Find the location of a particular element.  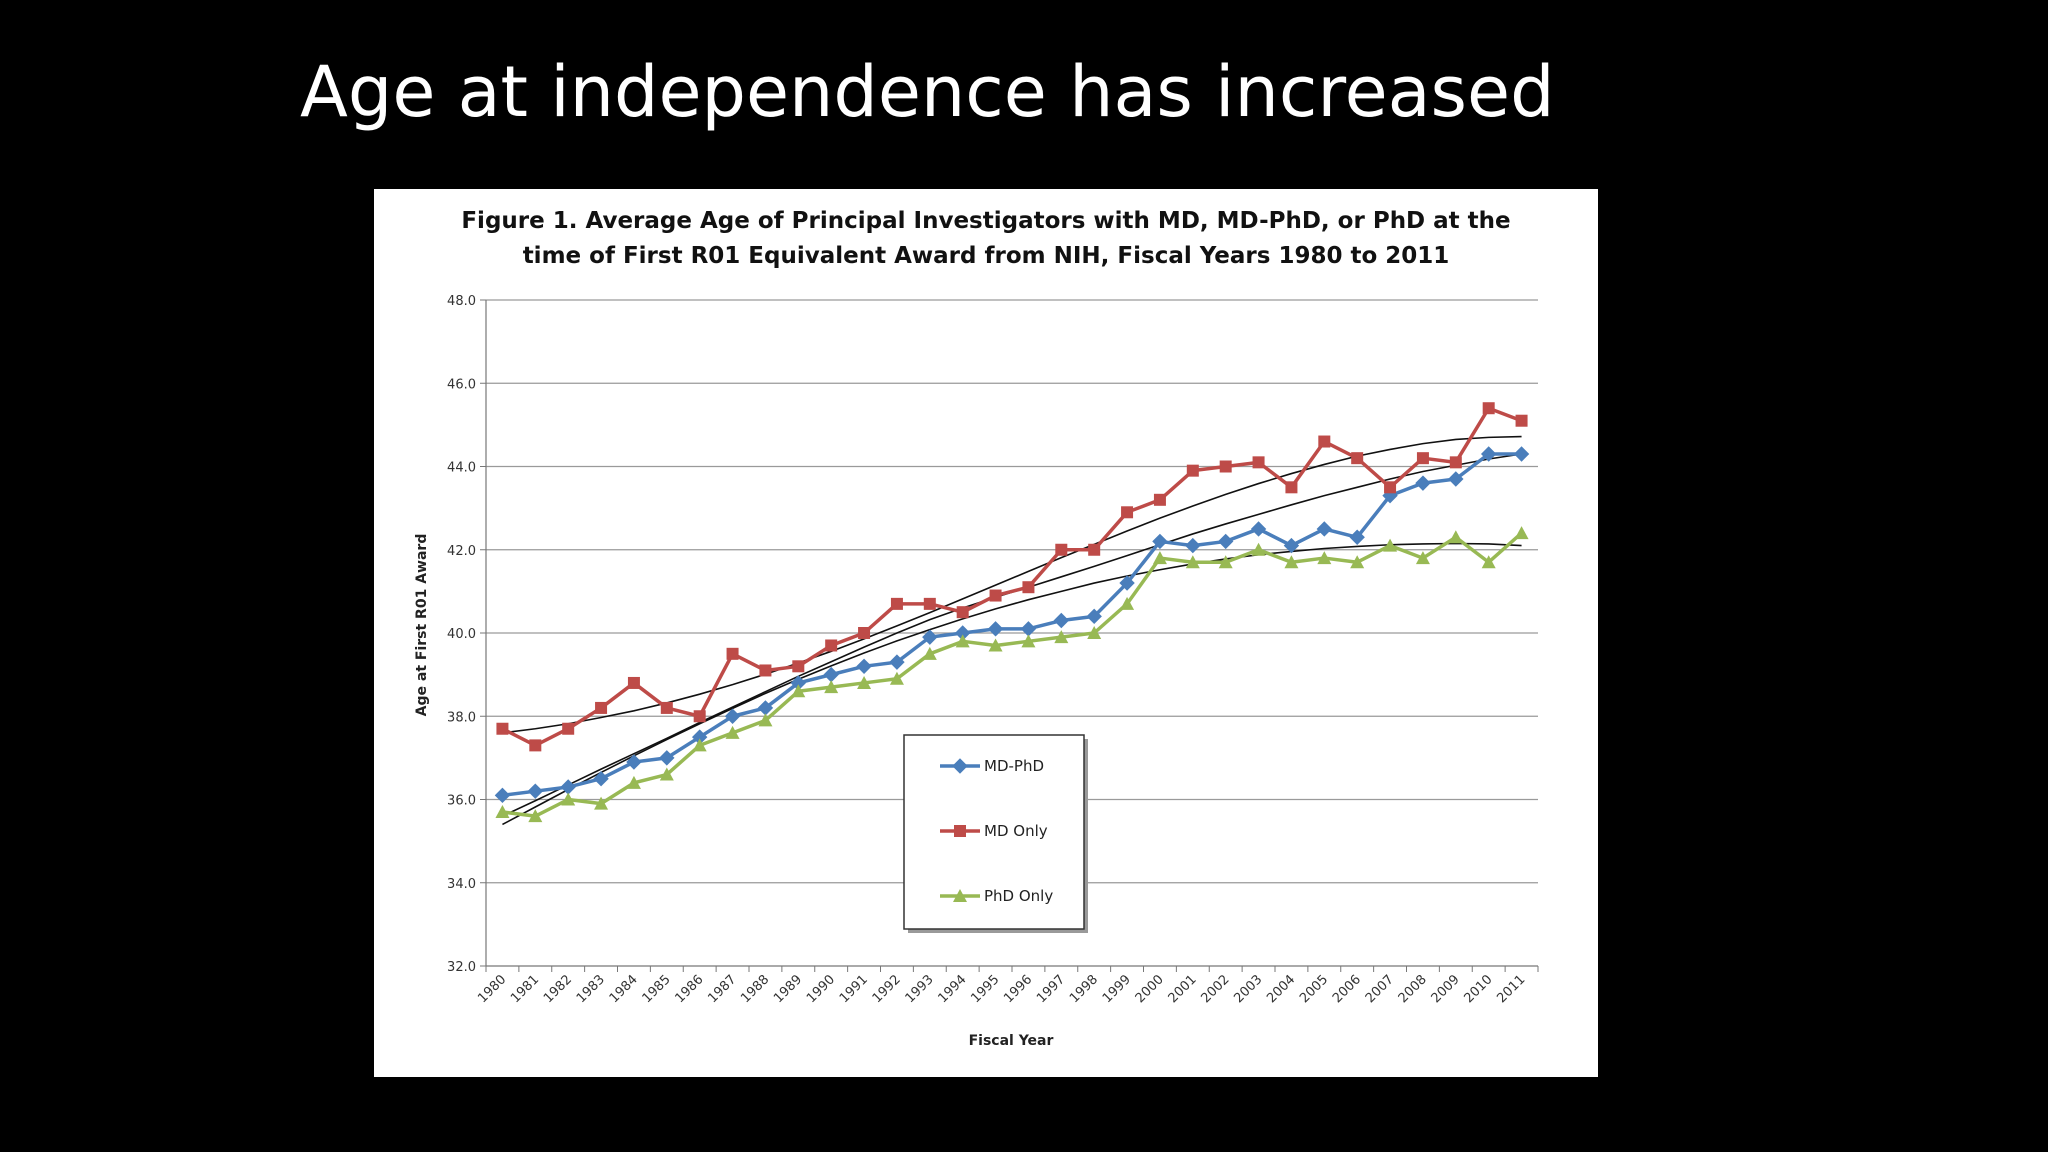

y-tick-label: 36.0 is located at coordinates (461, 801).